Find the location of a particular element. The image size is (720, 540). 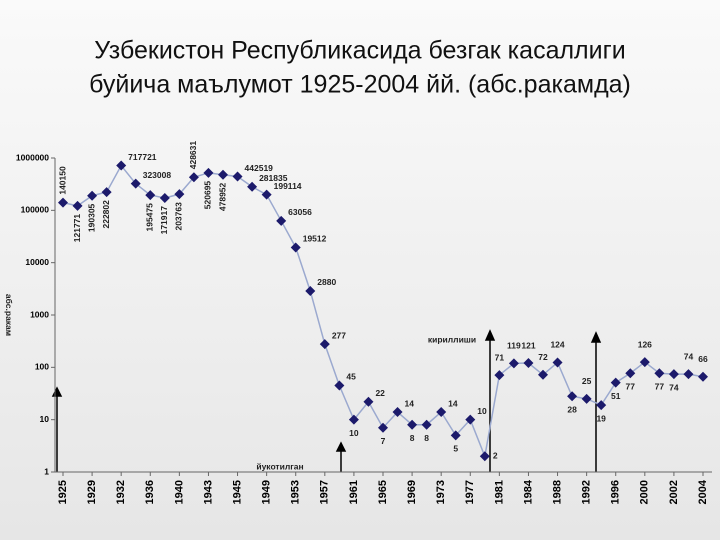

data-label: 19512 is located at coordinates (315, 239).